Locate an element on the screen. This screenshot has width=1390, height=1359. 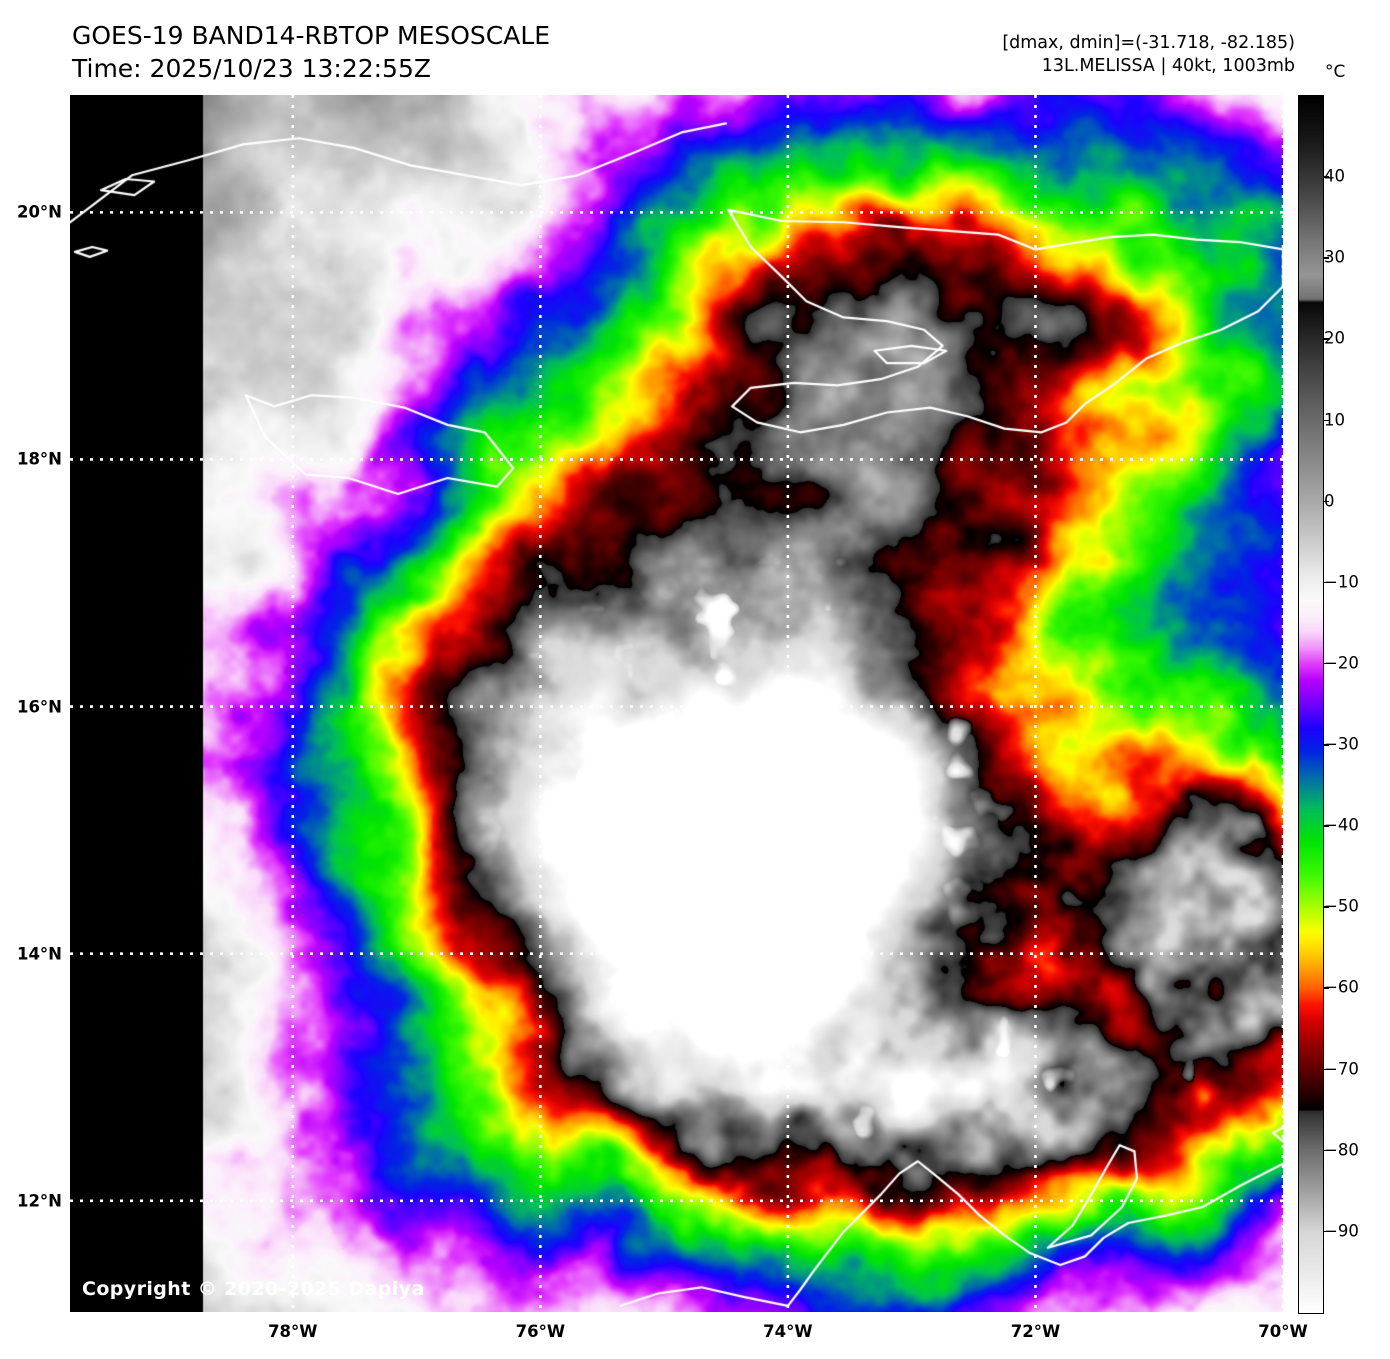
colorbar-tick-1: 30 is located at coordinates (1334, 257).